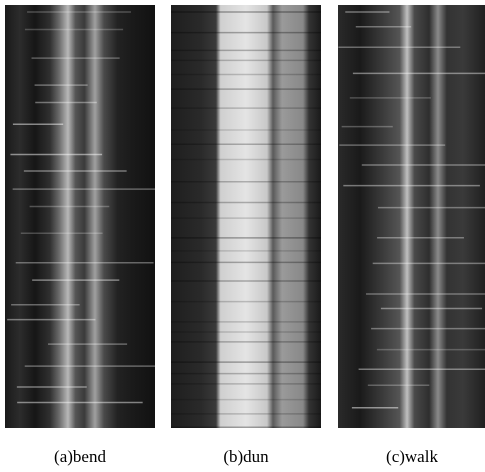 This screenshot has height=472, width=485. I want to click on caption: (b)dun, so click(246, 456).